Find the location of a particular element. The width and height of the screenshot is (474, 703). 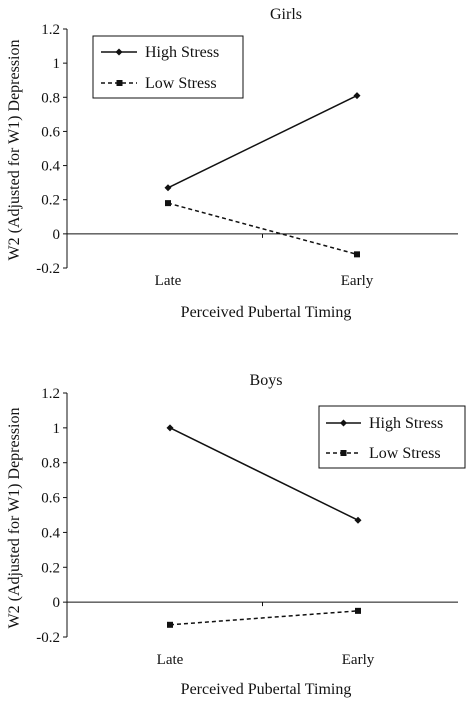

chart-title: Boys is located at coordinates (266, 380).